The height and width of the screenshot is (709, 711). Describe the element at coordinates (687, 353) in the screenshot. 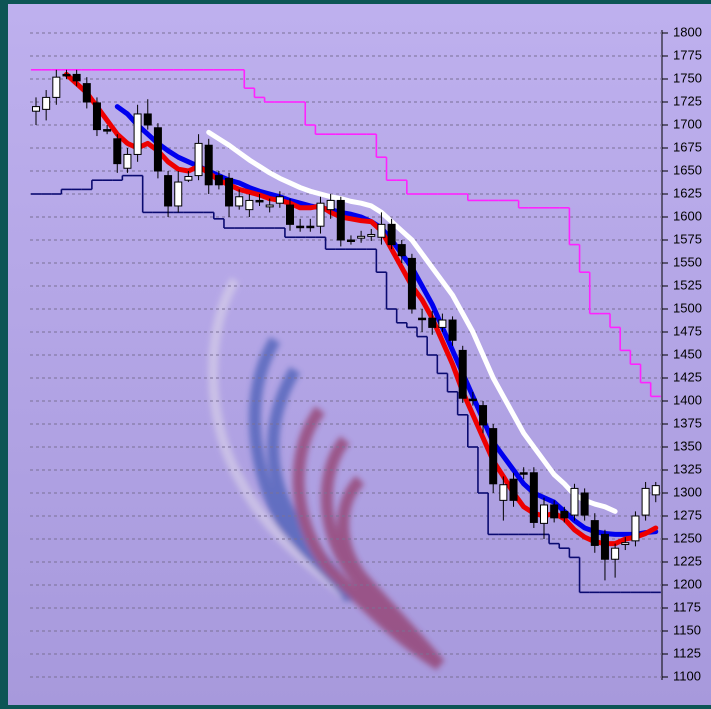

I see `y-tick-label: 1450` at that location.